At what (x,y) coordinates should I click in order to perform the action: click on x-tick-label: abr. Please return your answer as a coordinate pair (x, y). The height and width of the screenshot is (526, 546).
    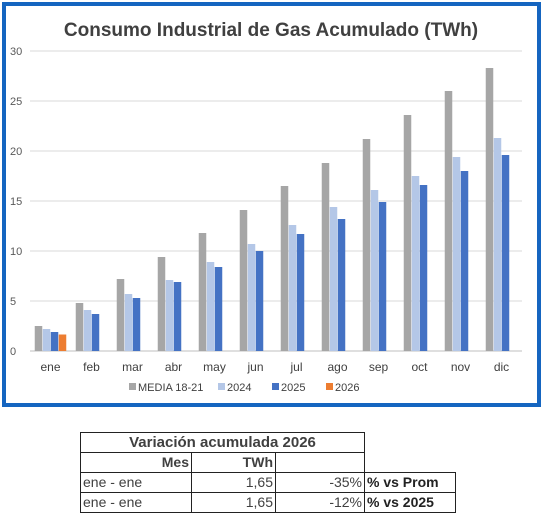
    Looking at the image, I should click on (173, 367).